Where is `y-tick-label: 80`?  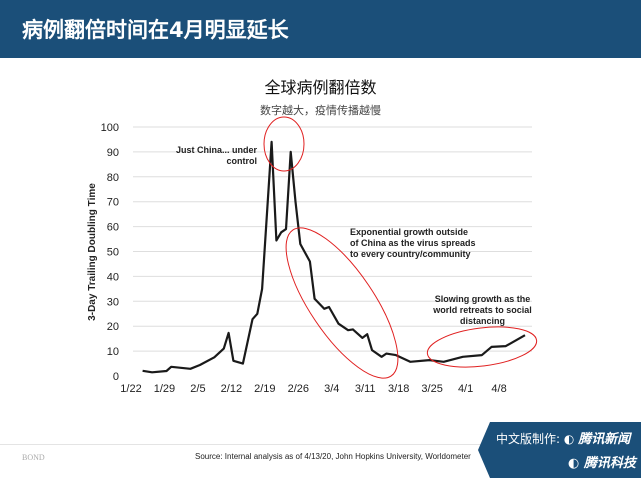
y-tick-label: 80 is located at coordinates (113, 178).